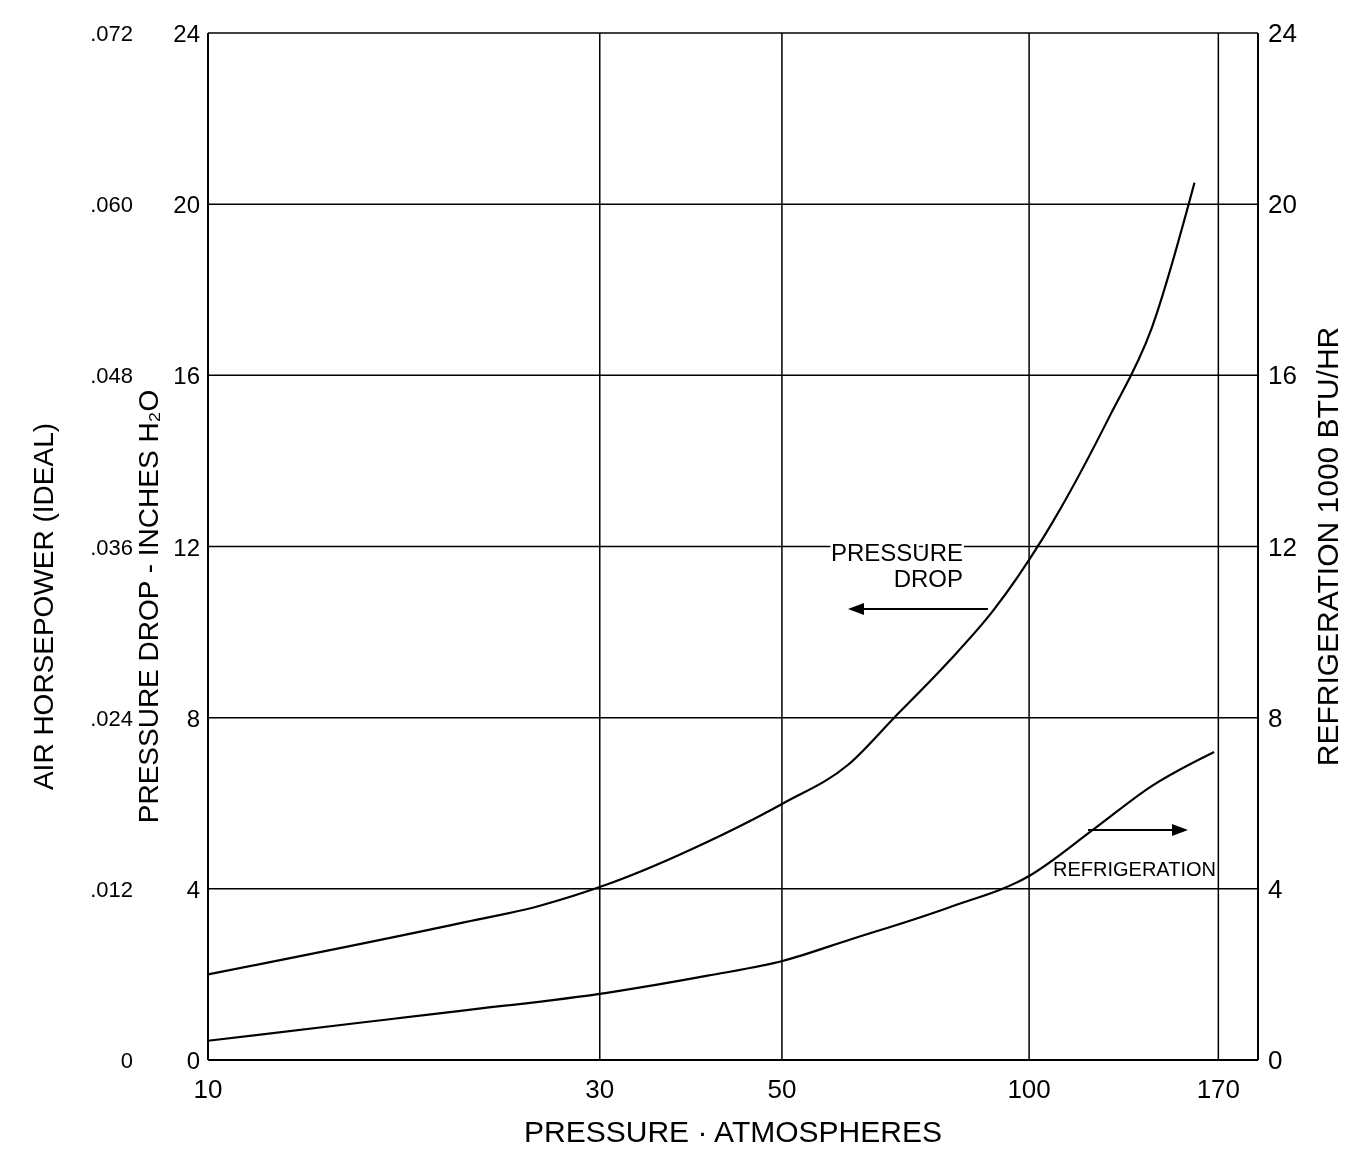 This screenshot has height=1160, width=1367. I want to click on x-tick-label: 30, so click(600, 1089).